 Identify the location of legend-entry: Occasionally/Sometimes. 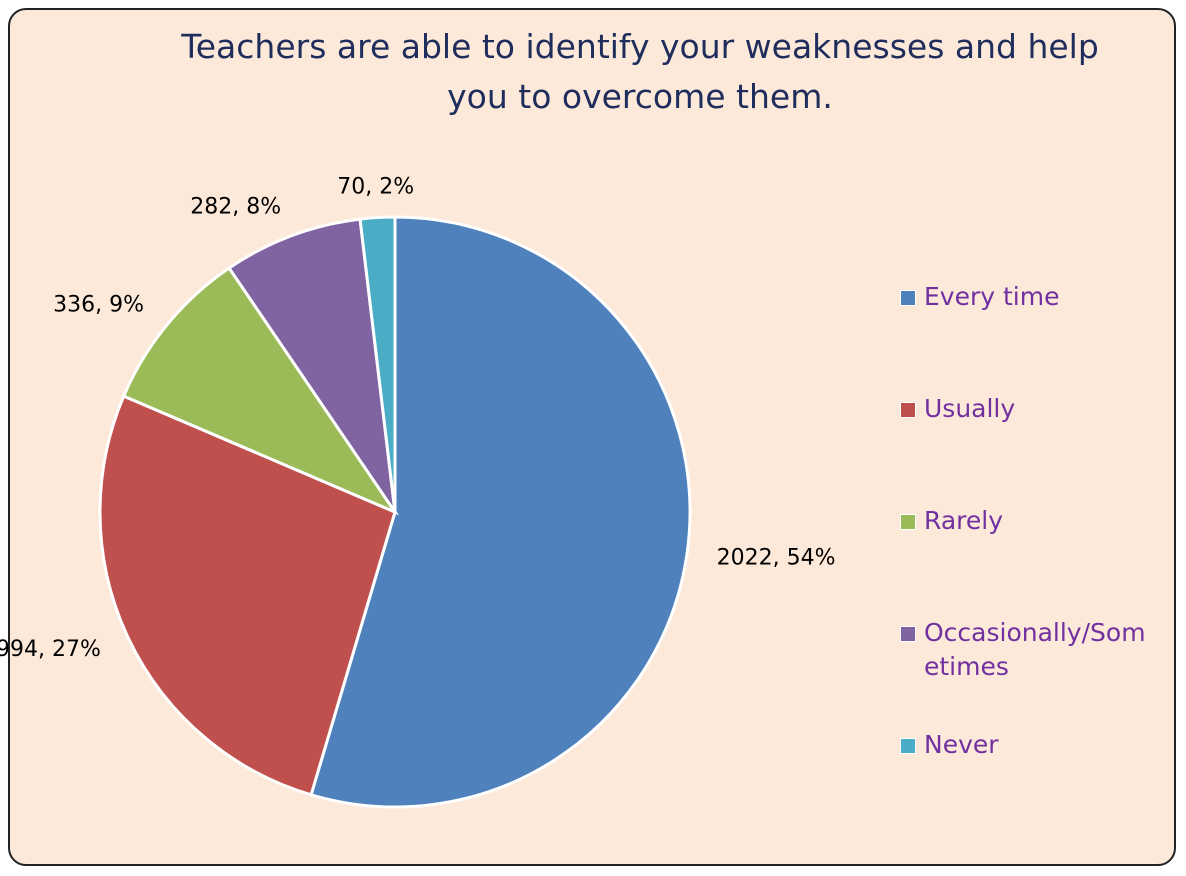
(1029, 650).